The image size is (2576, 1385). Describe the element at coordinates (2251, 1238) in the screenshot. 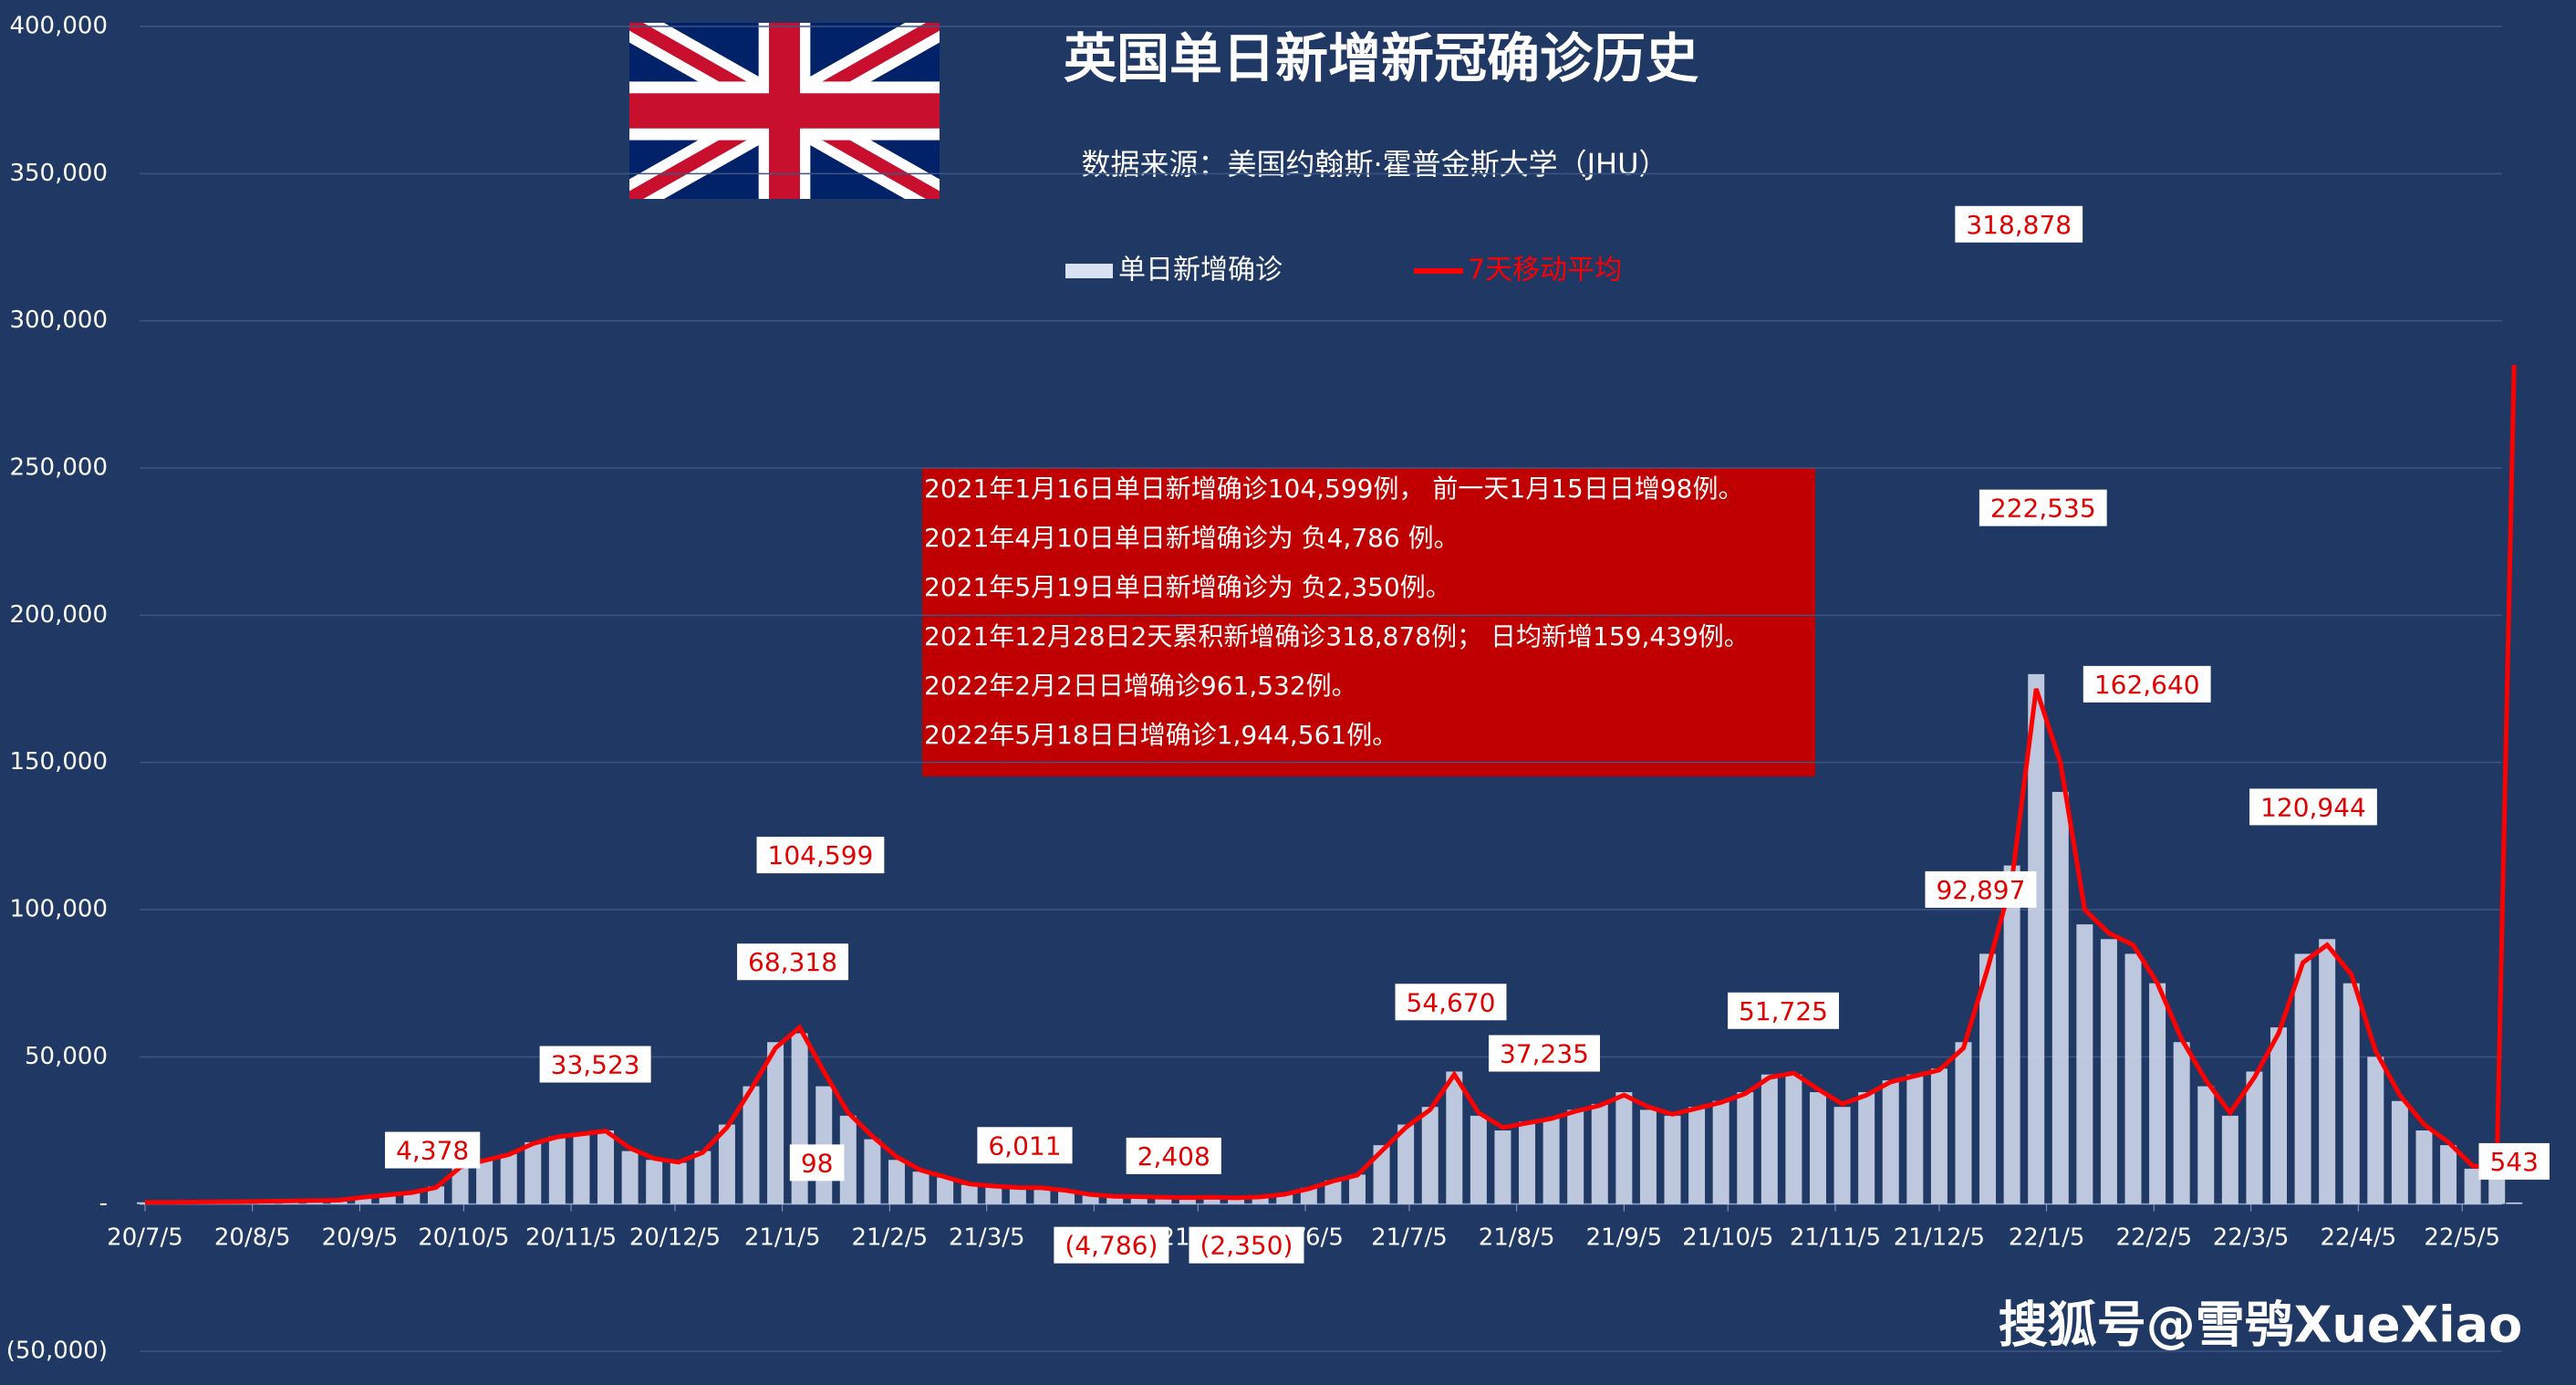

I see `x-tick-label: 22/3/5` at that location.